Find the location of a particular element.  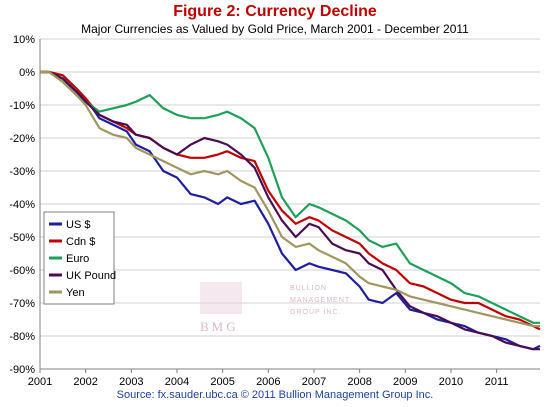

legend: US $ Cdn $ Euro UK Pound Yen is located at coordinates (79, 258).